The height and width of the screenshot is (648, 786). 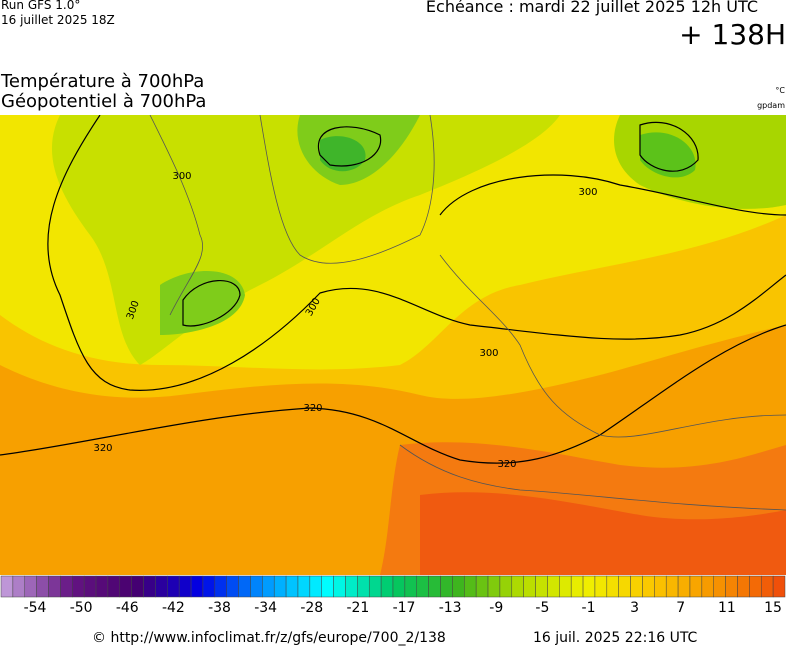 What do you see at coordinates (588, 608) in the screenshot?
I see `color-bar-tick-label: -1` at bounding box center [588, 608].